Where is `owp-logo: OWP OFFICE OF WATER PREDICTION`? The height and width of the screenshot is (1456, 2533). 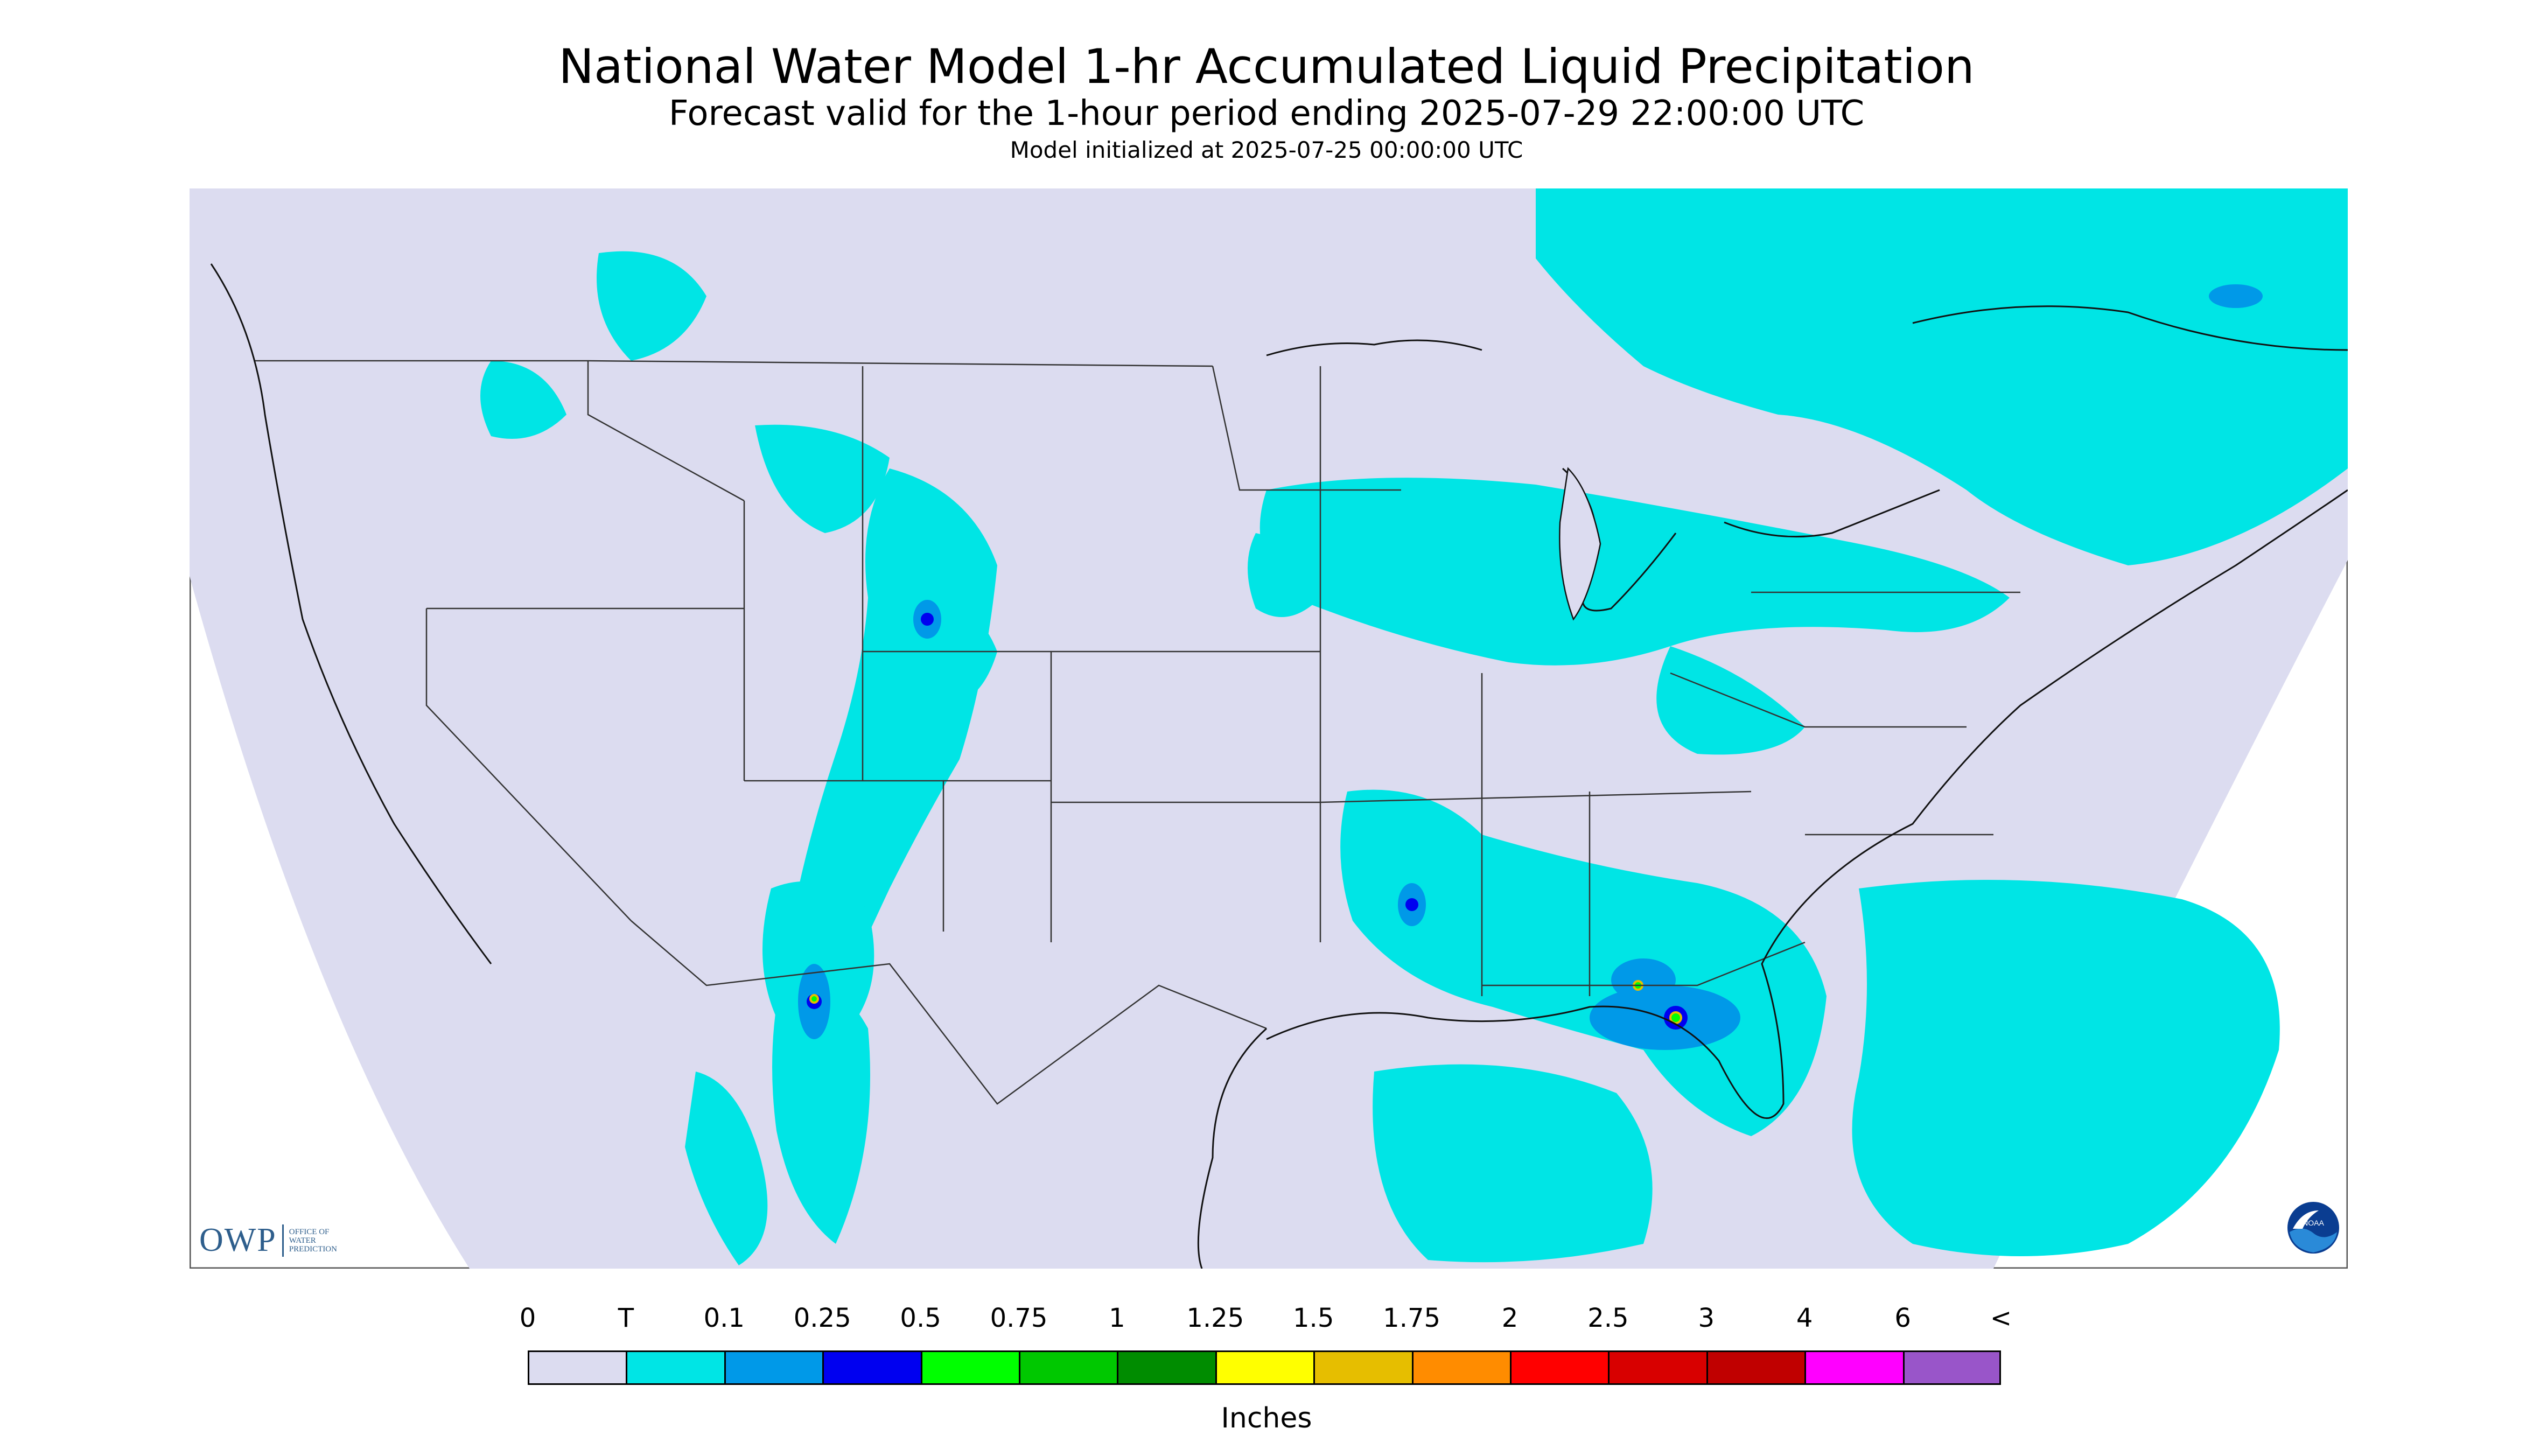 owp-logo: OWP OFFICE OF WATER PREDICTION is located at coordinates (268, 1240).